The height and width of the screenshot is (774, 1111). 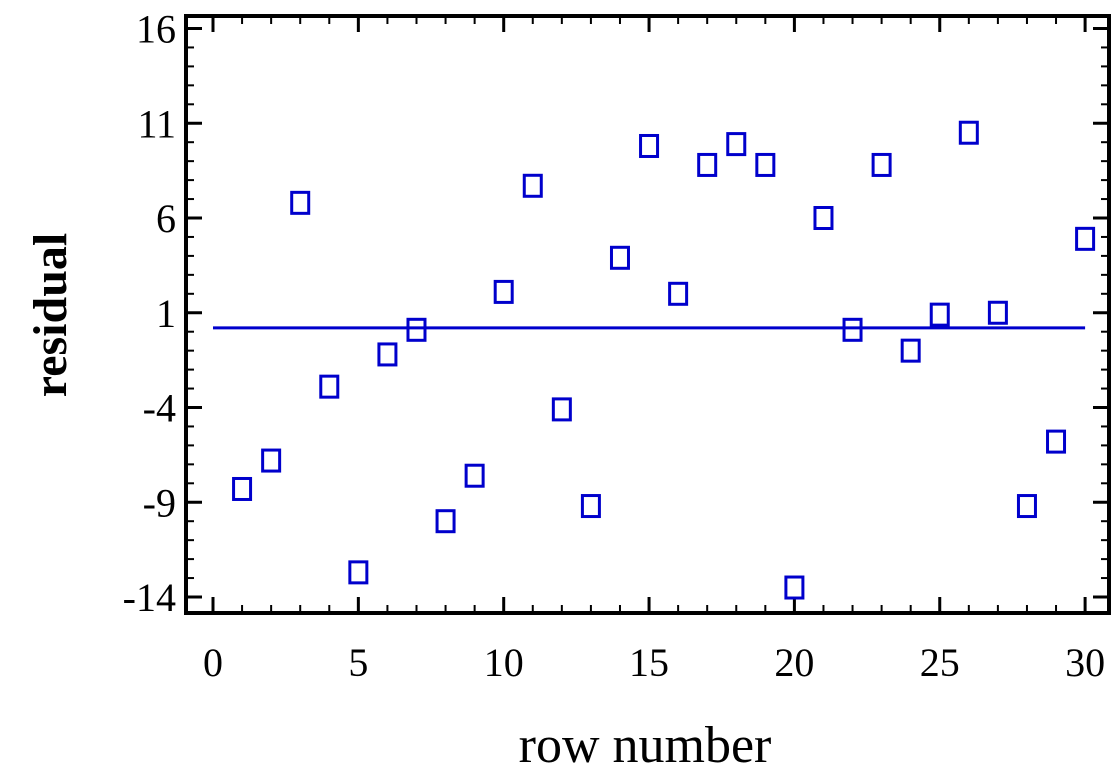 I want to click on y-tick-label: 6, so click(x=166, y=218).